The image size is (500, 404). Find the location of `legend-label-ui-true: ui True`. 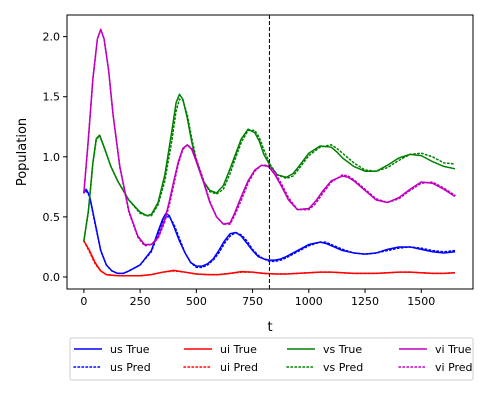

legend-label-ui-true: ui True is located at coordinates (238, 349).